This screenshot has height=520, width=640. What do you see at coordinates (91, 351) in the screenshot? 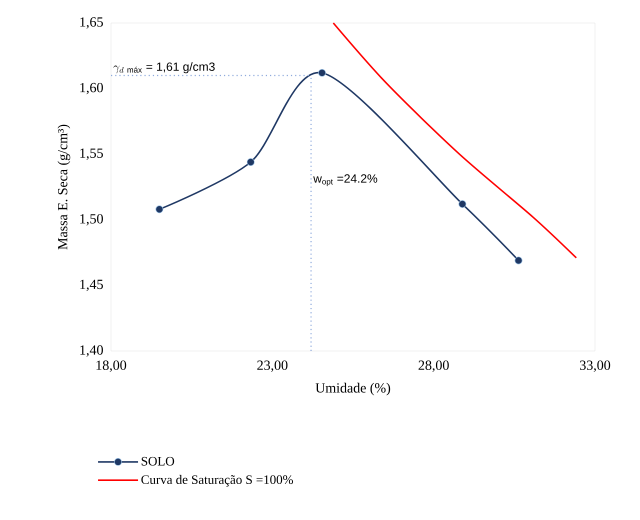
I see `y-tick-label: 1,40` at bounding box center [91, 351].